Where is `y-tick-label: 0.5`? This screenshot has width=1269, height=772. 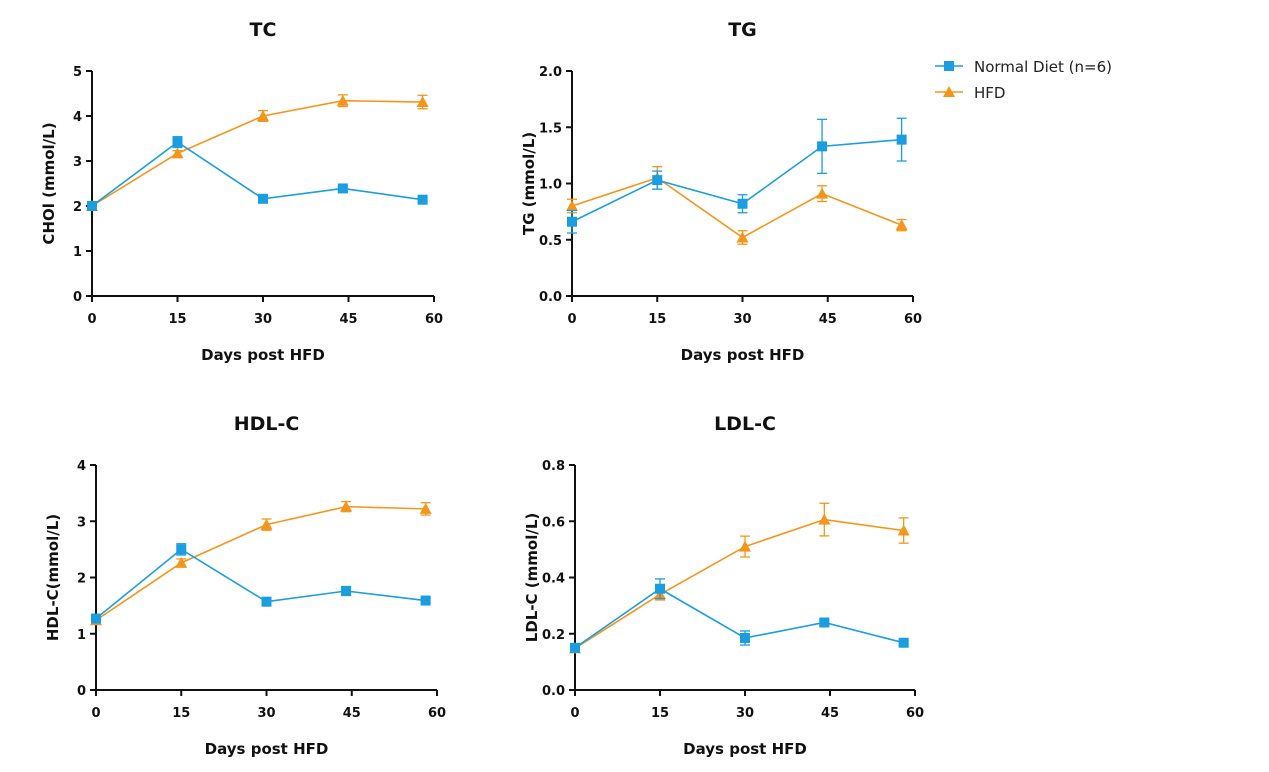
y-tick-label: 0.5 is located at coordinates (550, 241).